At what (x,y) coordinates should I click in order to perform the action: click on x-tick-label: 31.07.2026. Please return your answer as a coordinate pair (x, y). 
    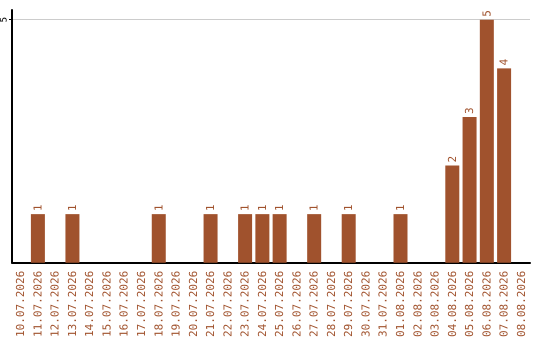
    Looking at the image, I should click on (383, 304).